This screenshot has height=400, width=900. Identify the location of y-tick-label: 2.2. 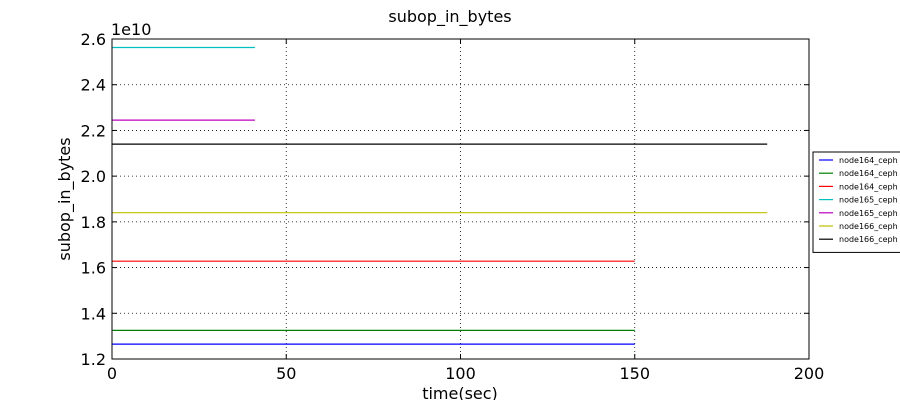
(93, 130).